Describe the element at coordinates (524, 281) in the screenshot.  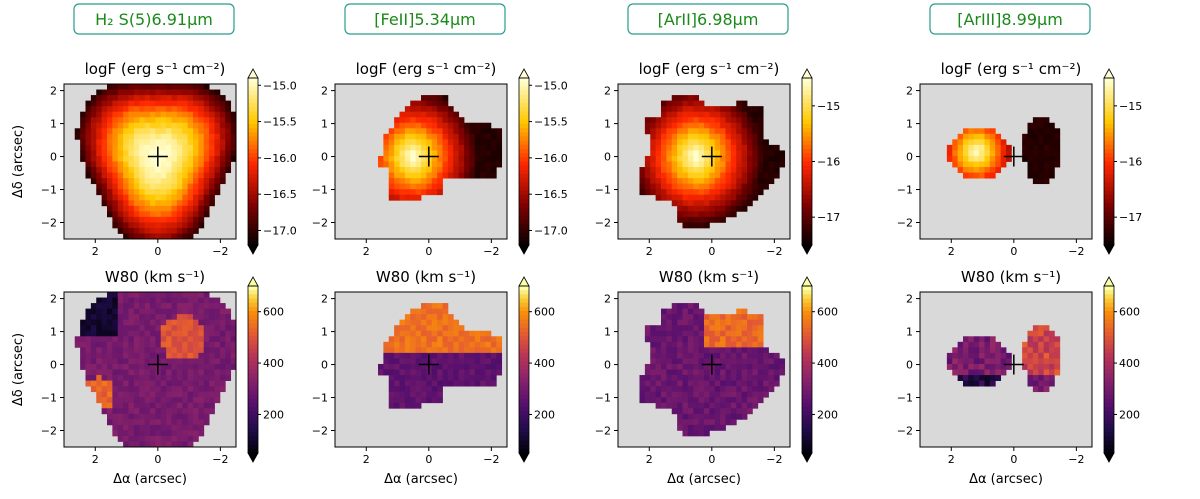
I see `colorbar-extend-top` at that location.